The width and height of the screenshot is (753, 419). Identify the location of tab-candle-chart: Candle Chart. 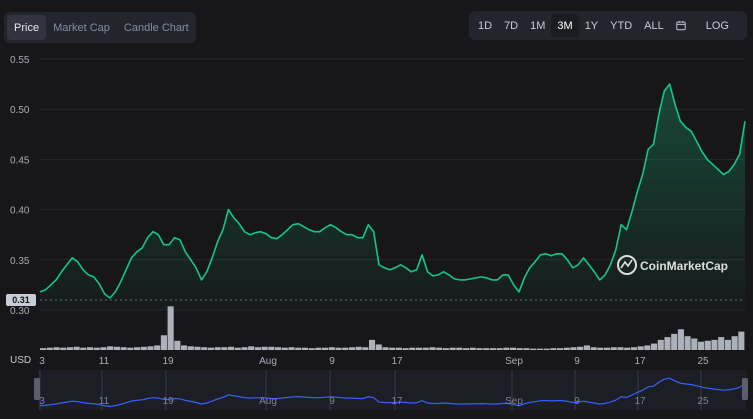
(156, 27).